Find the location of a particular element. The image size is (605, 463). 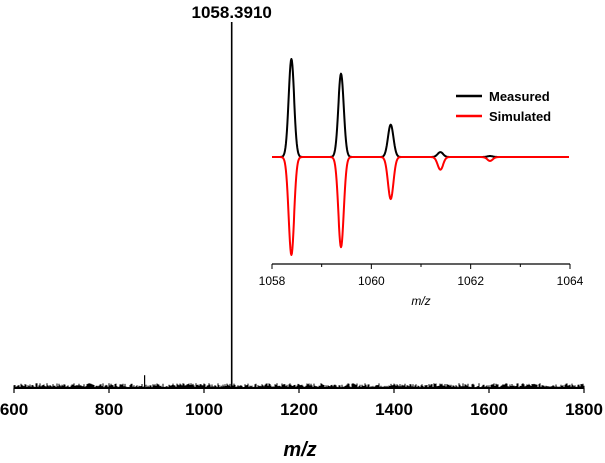

main-tick-label-800: 800 is located at coordinates (109, 409).